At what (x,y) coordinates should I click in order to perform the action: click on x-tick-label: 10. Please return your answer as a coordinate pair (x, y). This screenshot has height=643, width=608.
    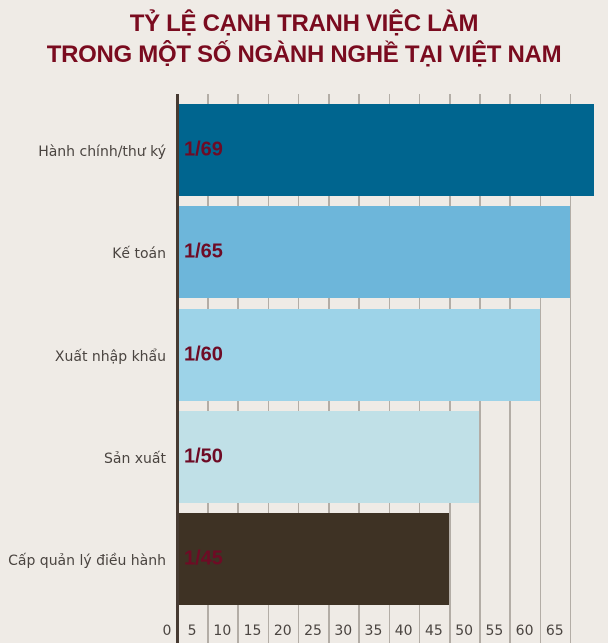
    Looking at the image, I should click on (222, 631).